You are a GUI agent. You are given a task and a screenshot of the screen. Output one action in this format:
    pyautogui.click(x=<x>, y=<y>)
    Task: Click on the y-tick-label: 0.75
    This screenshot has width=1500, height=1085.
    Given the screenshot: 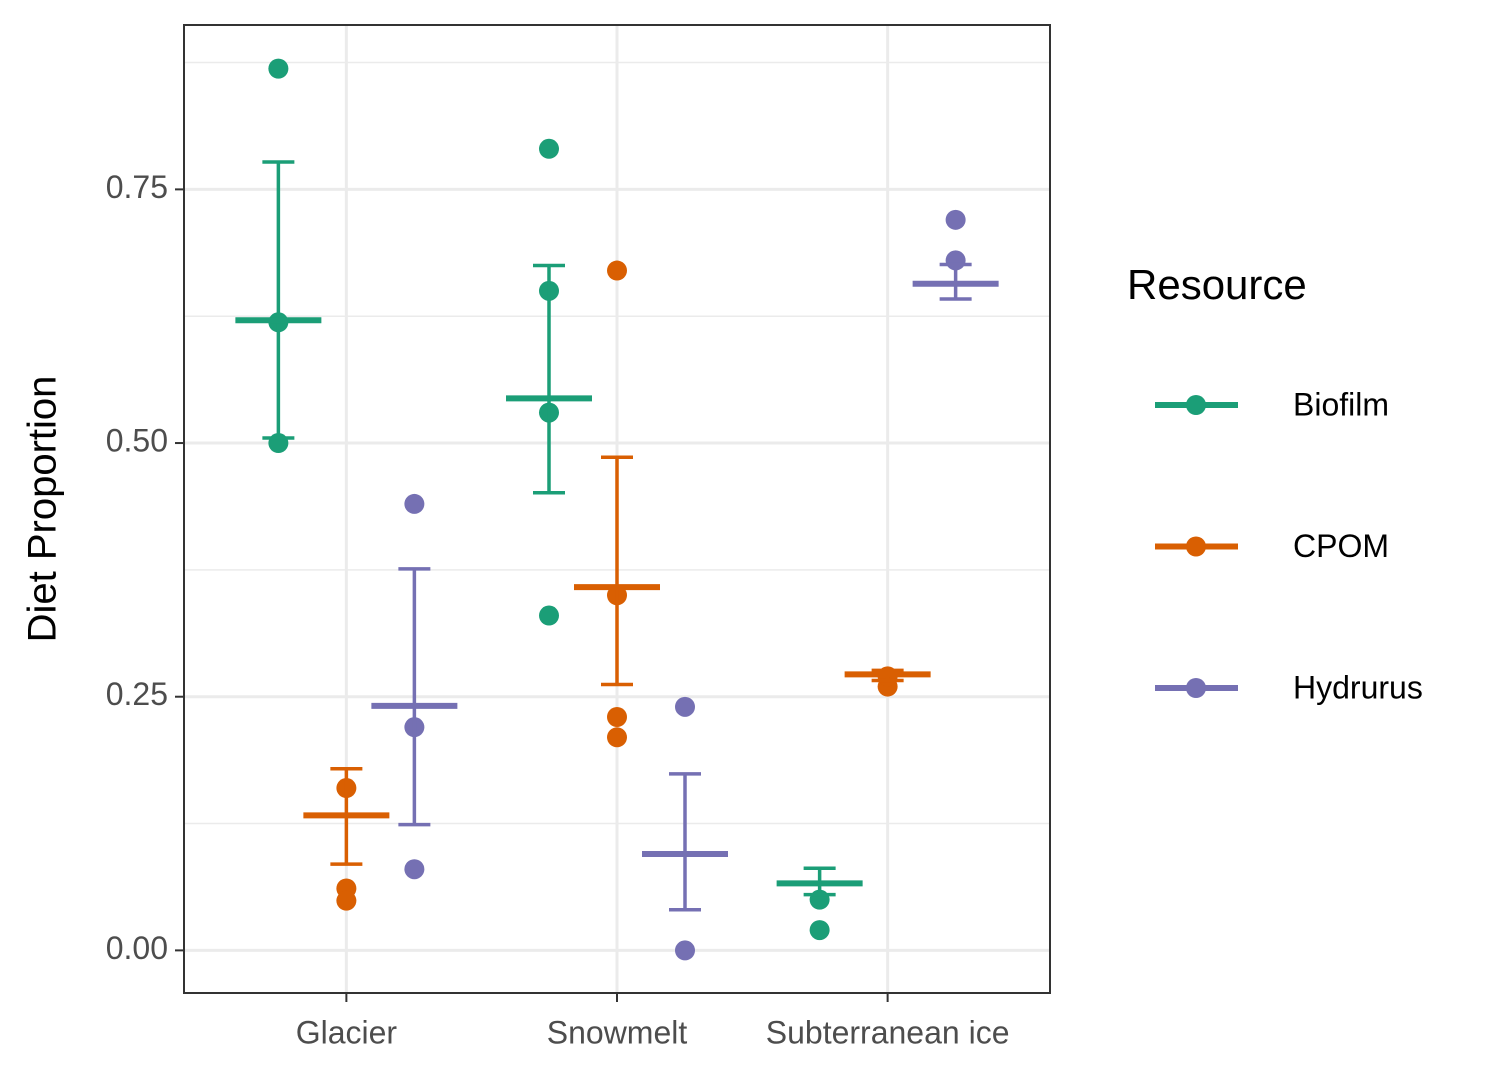 What is the action you would take?
    pyautogui.click(x=137, y=187)
    